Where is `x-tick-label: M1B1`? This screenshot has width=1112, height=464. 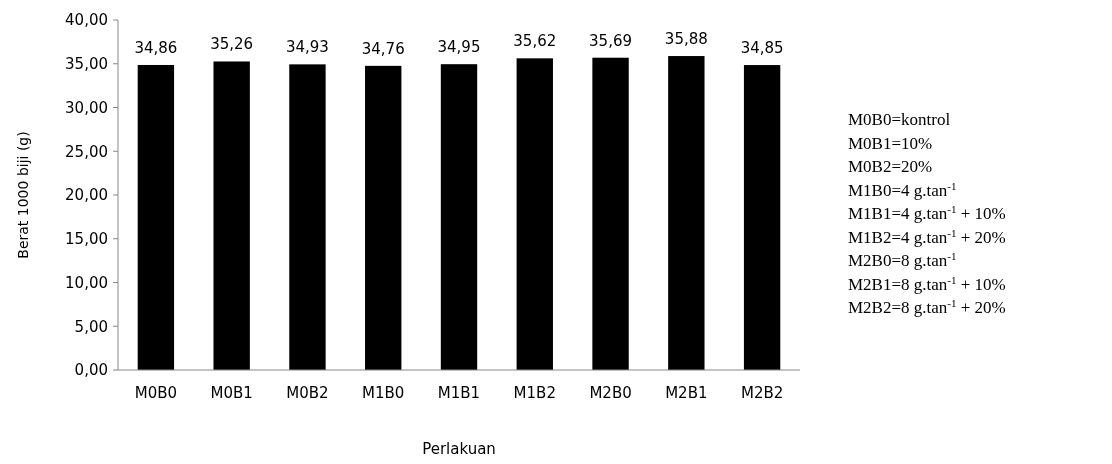 x-tick-label: M1B1 is located at coordinates (459, 393).